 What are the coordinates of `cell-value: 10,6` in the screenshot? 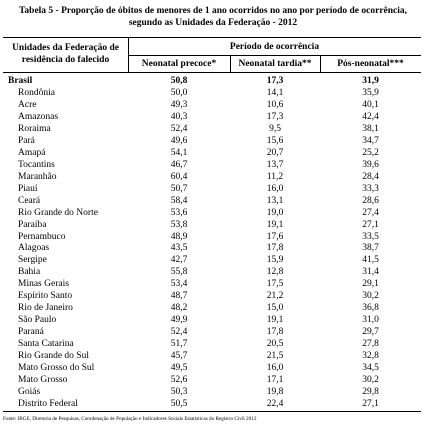 It's located at (275, 104).